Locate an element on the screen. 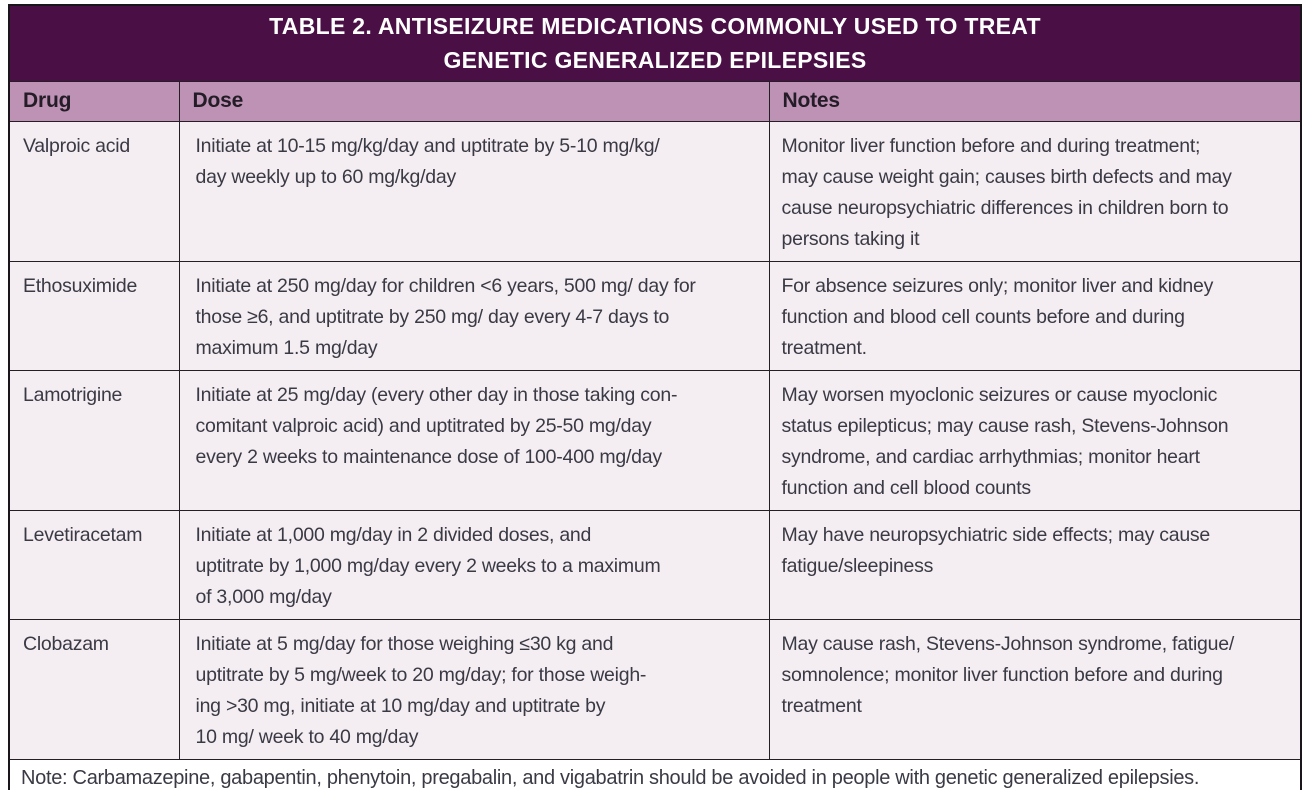  drug-name-cell: Levetiracetam is located at coordinates (94, 564).